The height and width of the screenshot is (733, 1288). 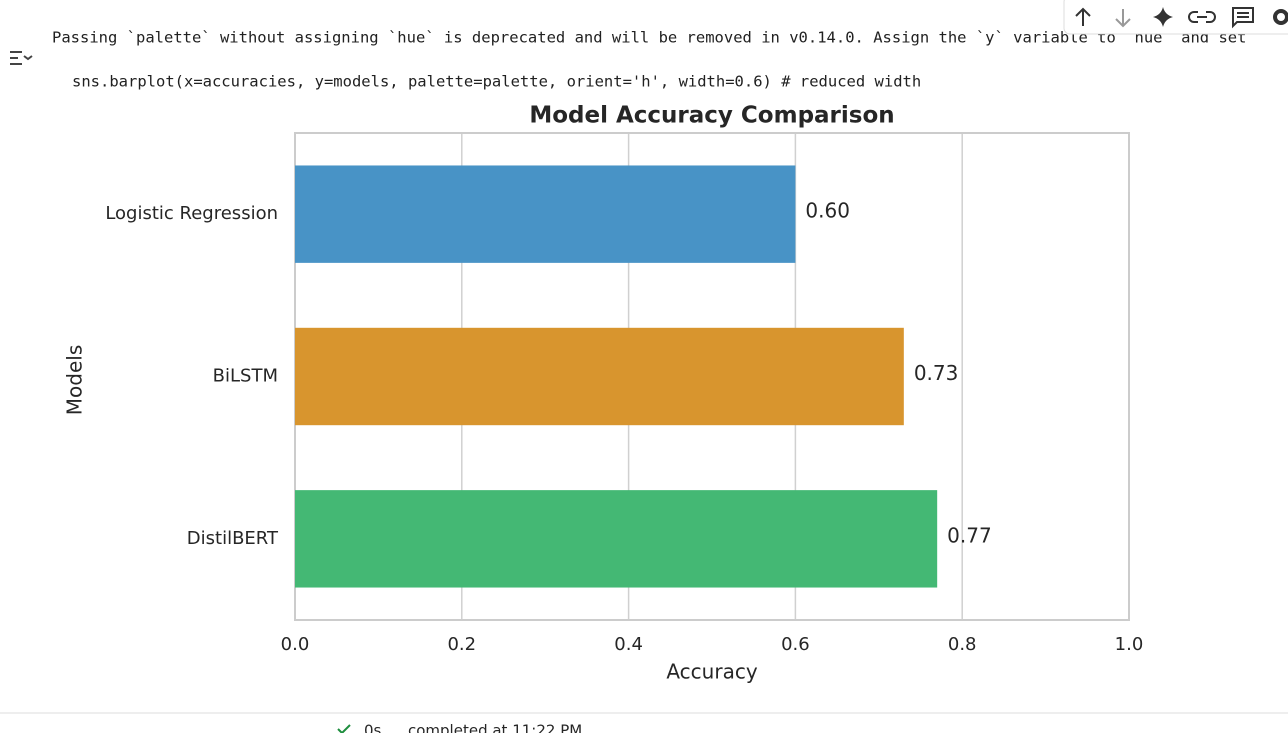 I want to click on y-tick-label: DistilBERT, so click(x=233, y=538).